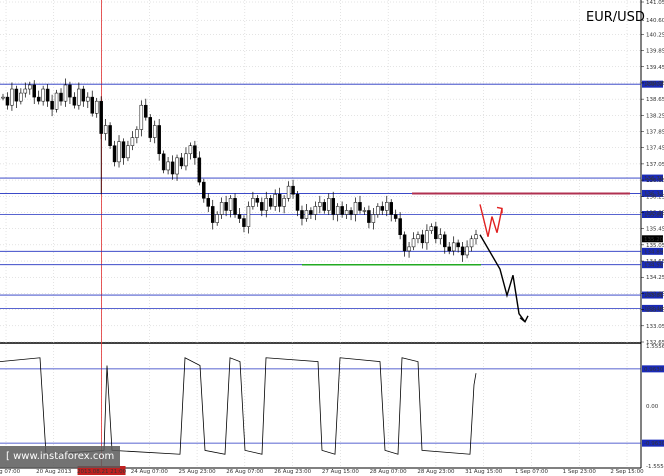 Image resolution: width=664 pixels, height=476 pixels. What do you see at coordinates (655, 347) in the screenshot?
I see `osc-tick-label: 1.5556` at bounding box center [655, 347].